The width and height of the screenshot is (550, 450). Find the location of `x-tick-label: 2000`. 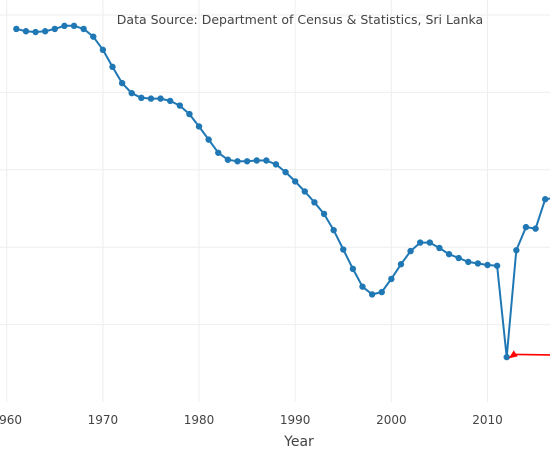

x-tick-label: 2000 is located at coordinates (391, 420).